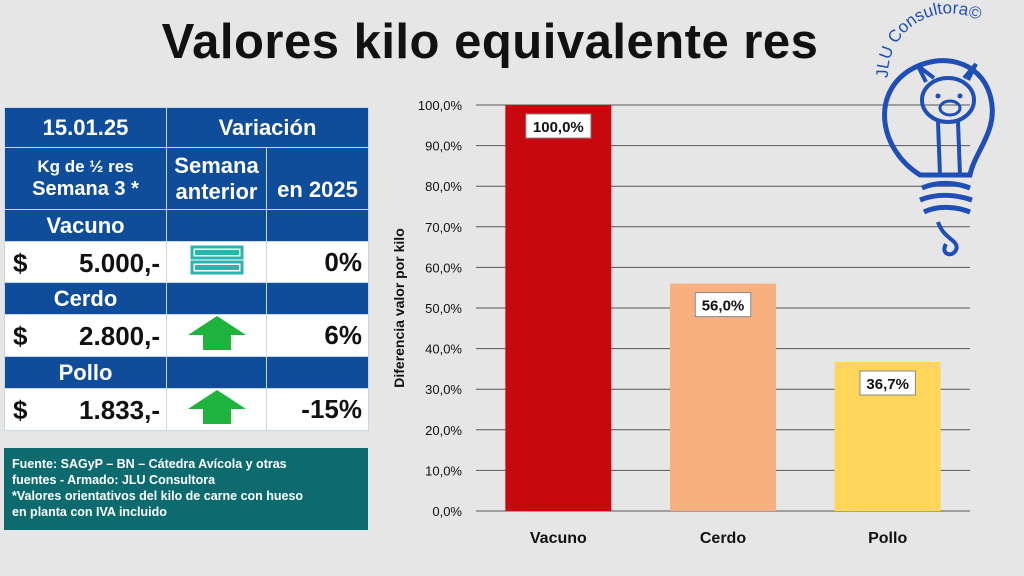  I want to click on bar-vacuno, so click(558, 308).